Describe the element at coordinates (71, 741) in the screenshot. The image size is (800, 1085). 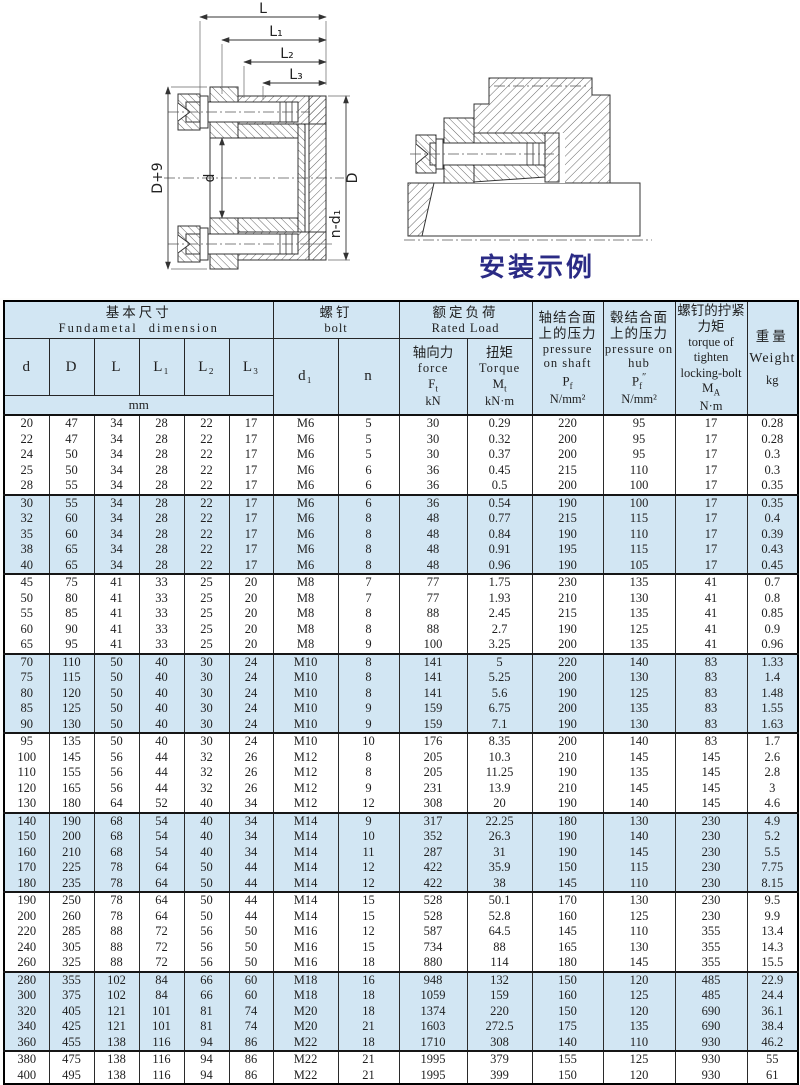
I see `cell: 135` at that location.